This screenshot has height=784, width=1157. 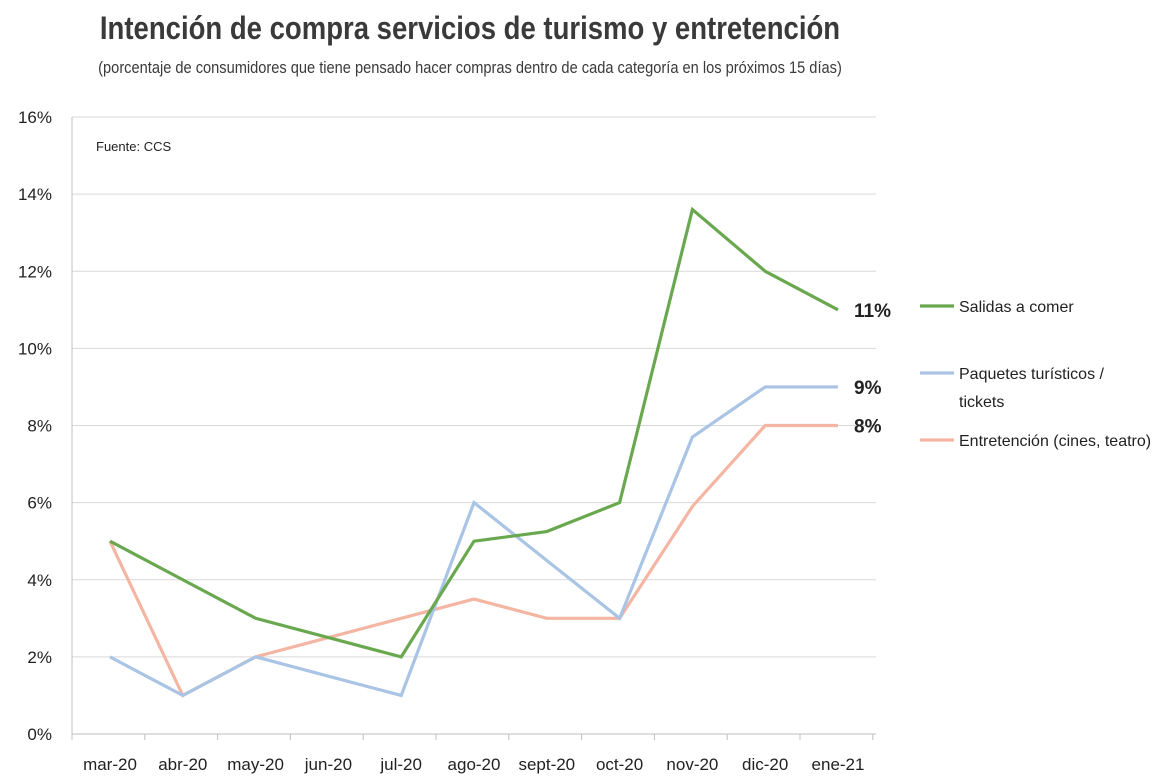 I want to click on y-tick-label: 2%, so click(x=39, y=657).